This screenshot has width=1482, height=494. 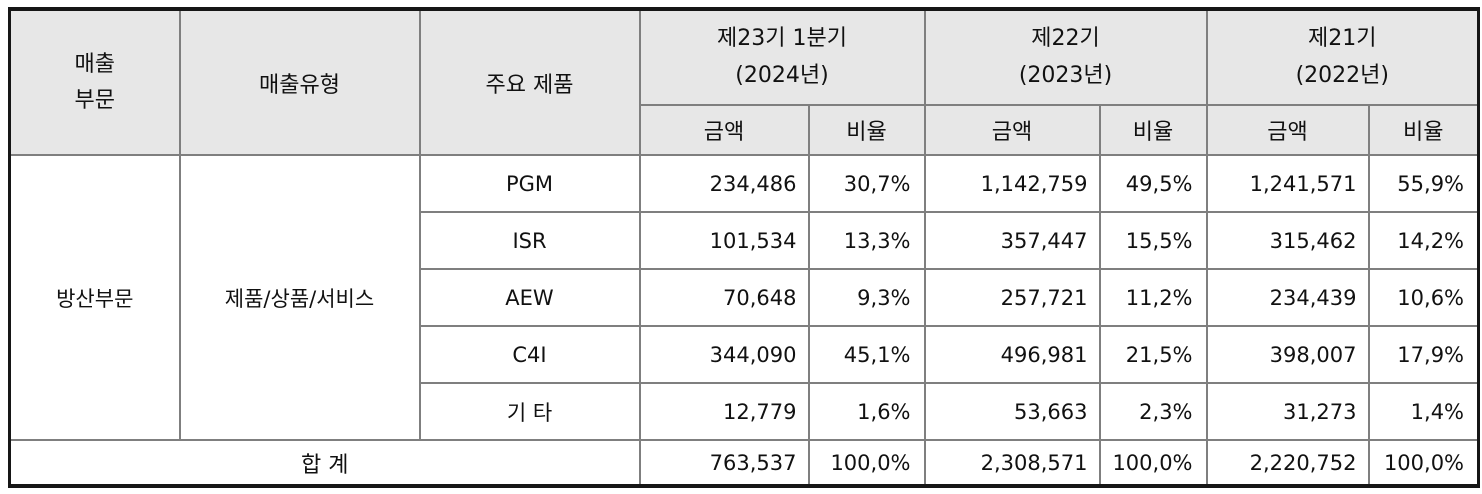 What do you see at coordinates (529, 354) in the screenshot?
I see `product-cell: C4I` at bounding box center [529, 354].